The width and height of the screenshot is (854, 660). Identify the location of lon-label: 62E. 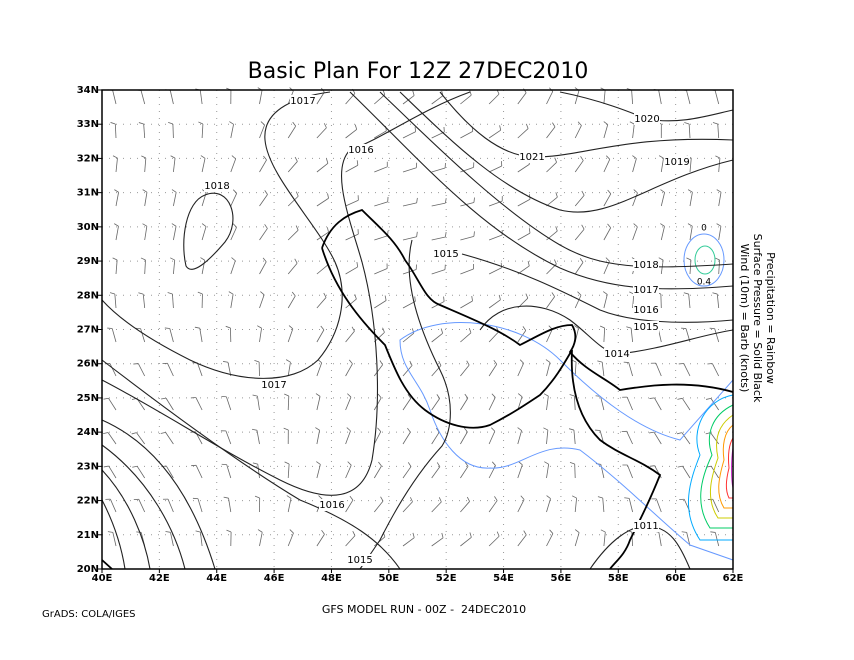
(733, 578).